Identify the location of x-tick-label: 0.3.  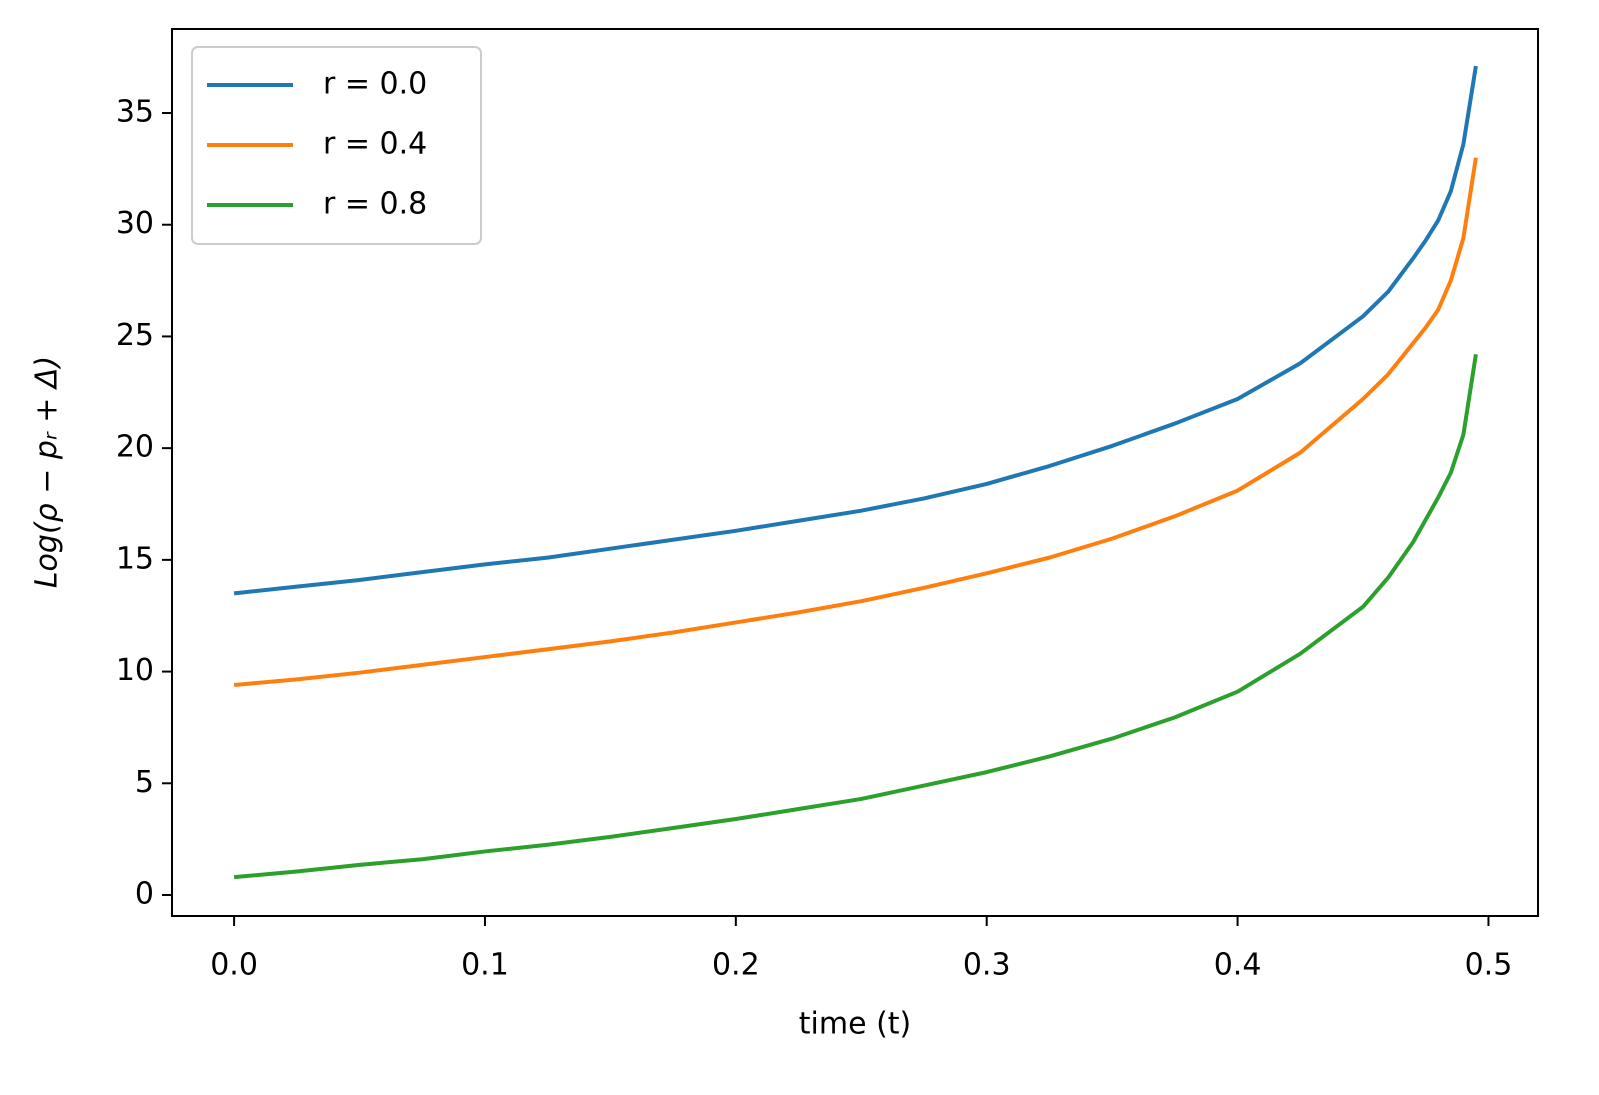
(987, 965).